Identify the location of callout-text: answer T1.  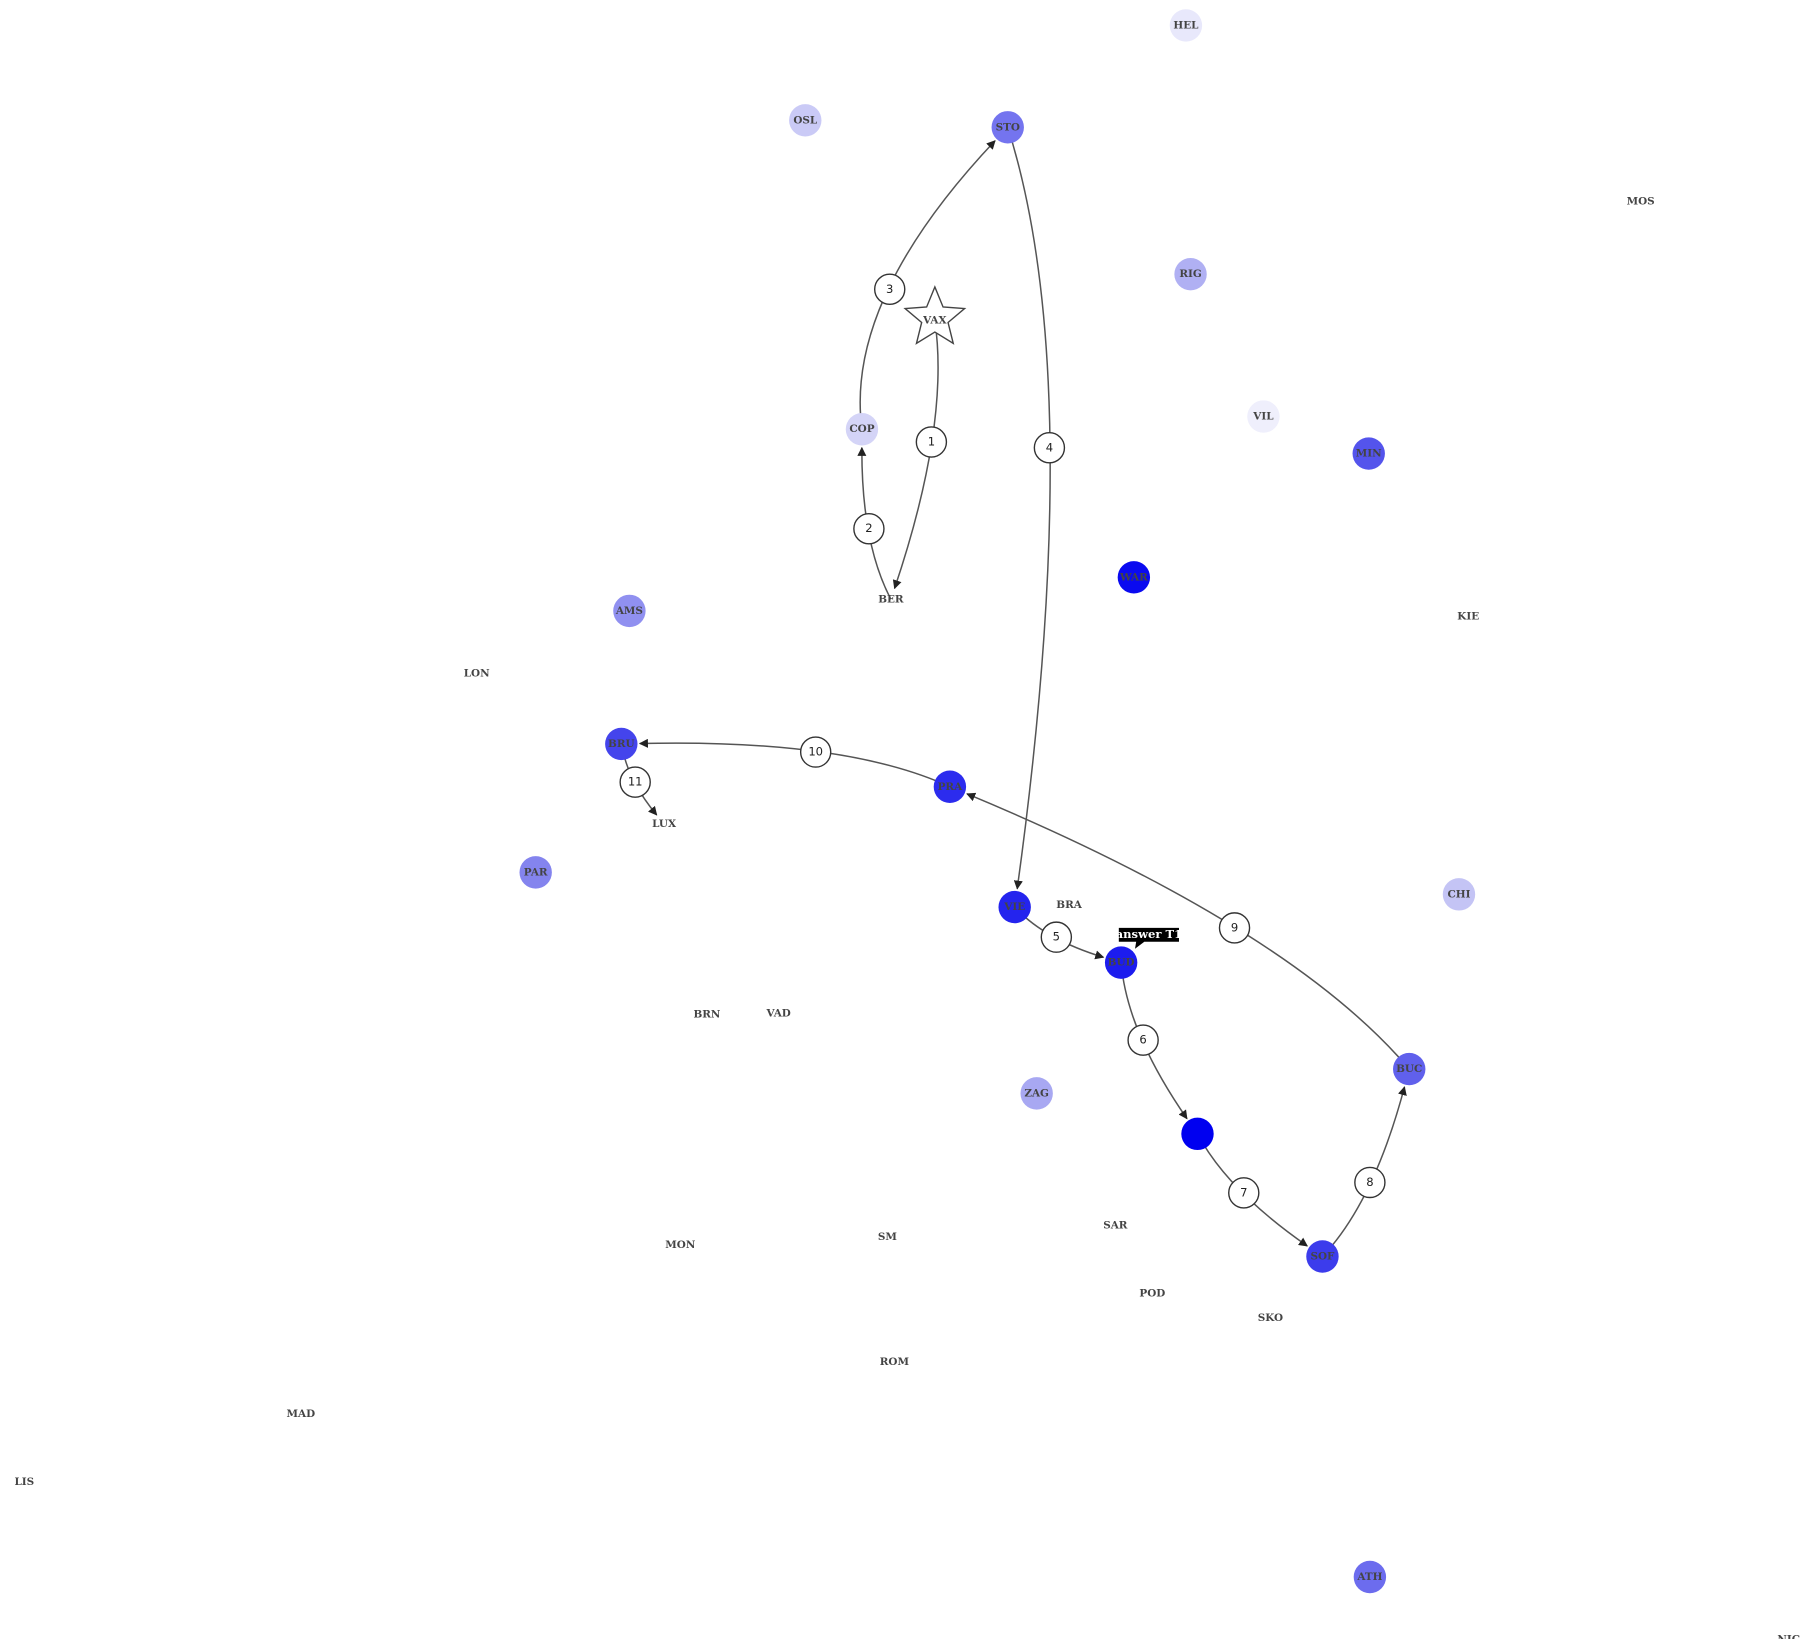
(1149, 934).